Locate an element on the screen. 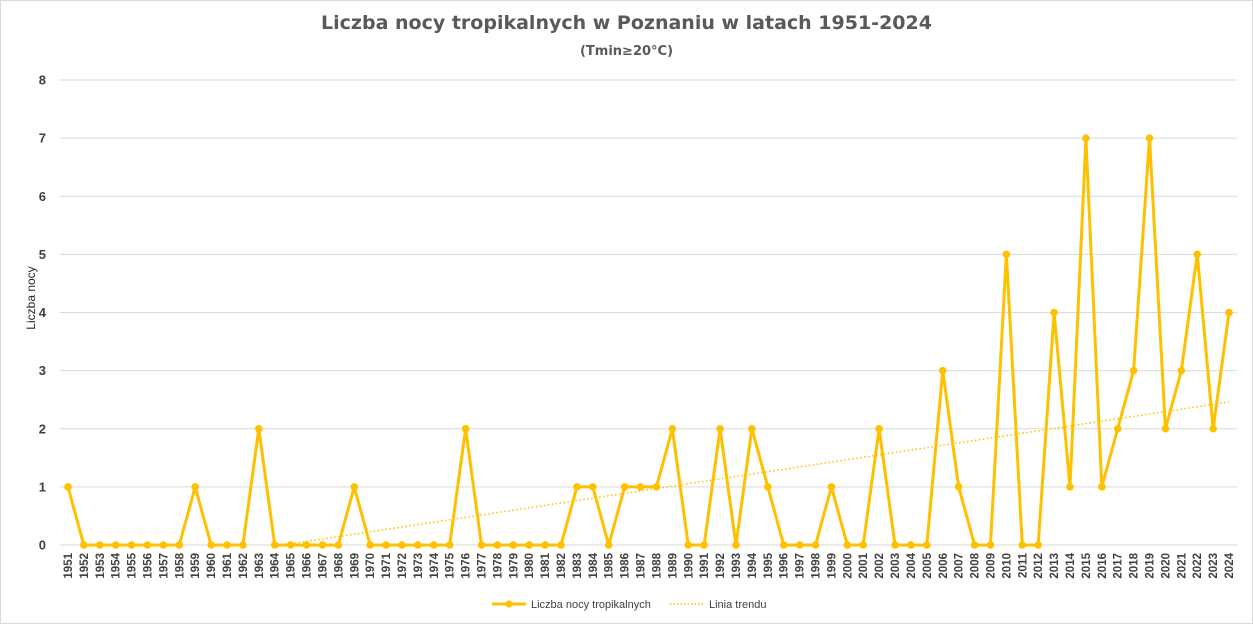 This screenshot has width=1253, height=624. x-tick-label: 1973 is located at coordinates (419, 566).